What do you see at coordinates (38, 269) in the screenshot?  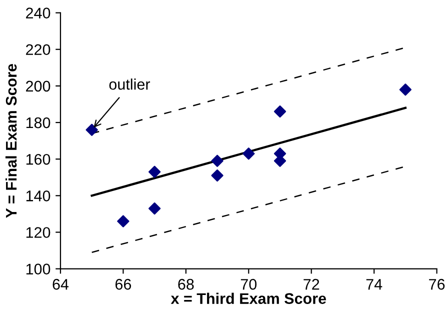 I see `y-tick-label: 100` at bounding box center [38, 269].